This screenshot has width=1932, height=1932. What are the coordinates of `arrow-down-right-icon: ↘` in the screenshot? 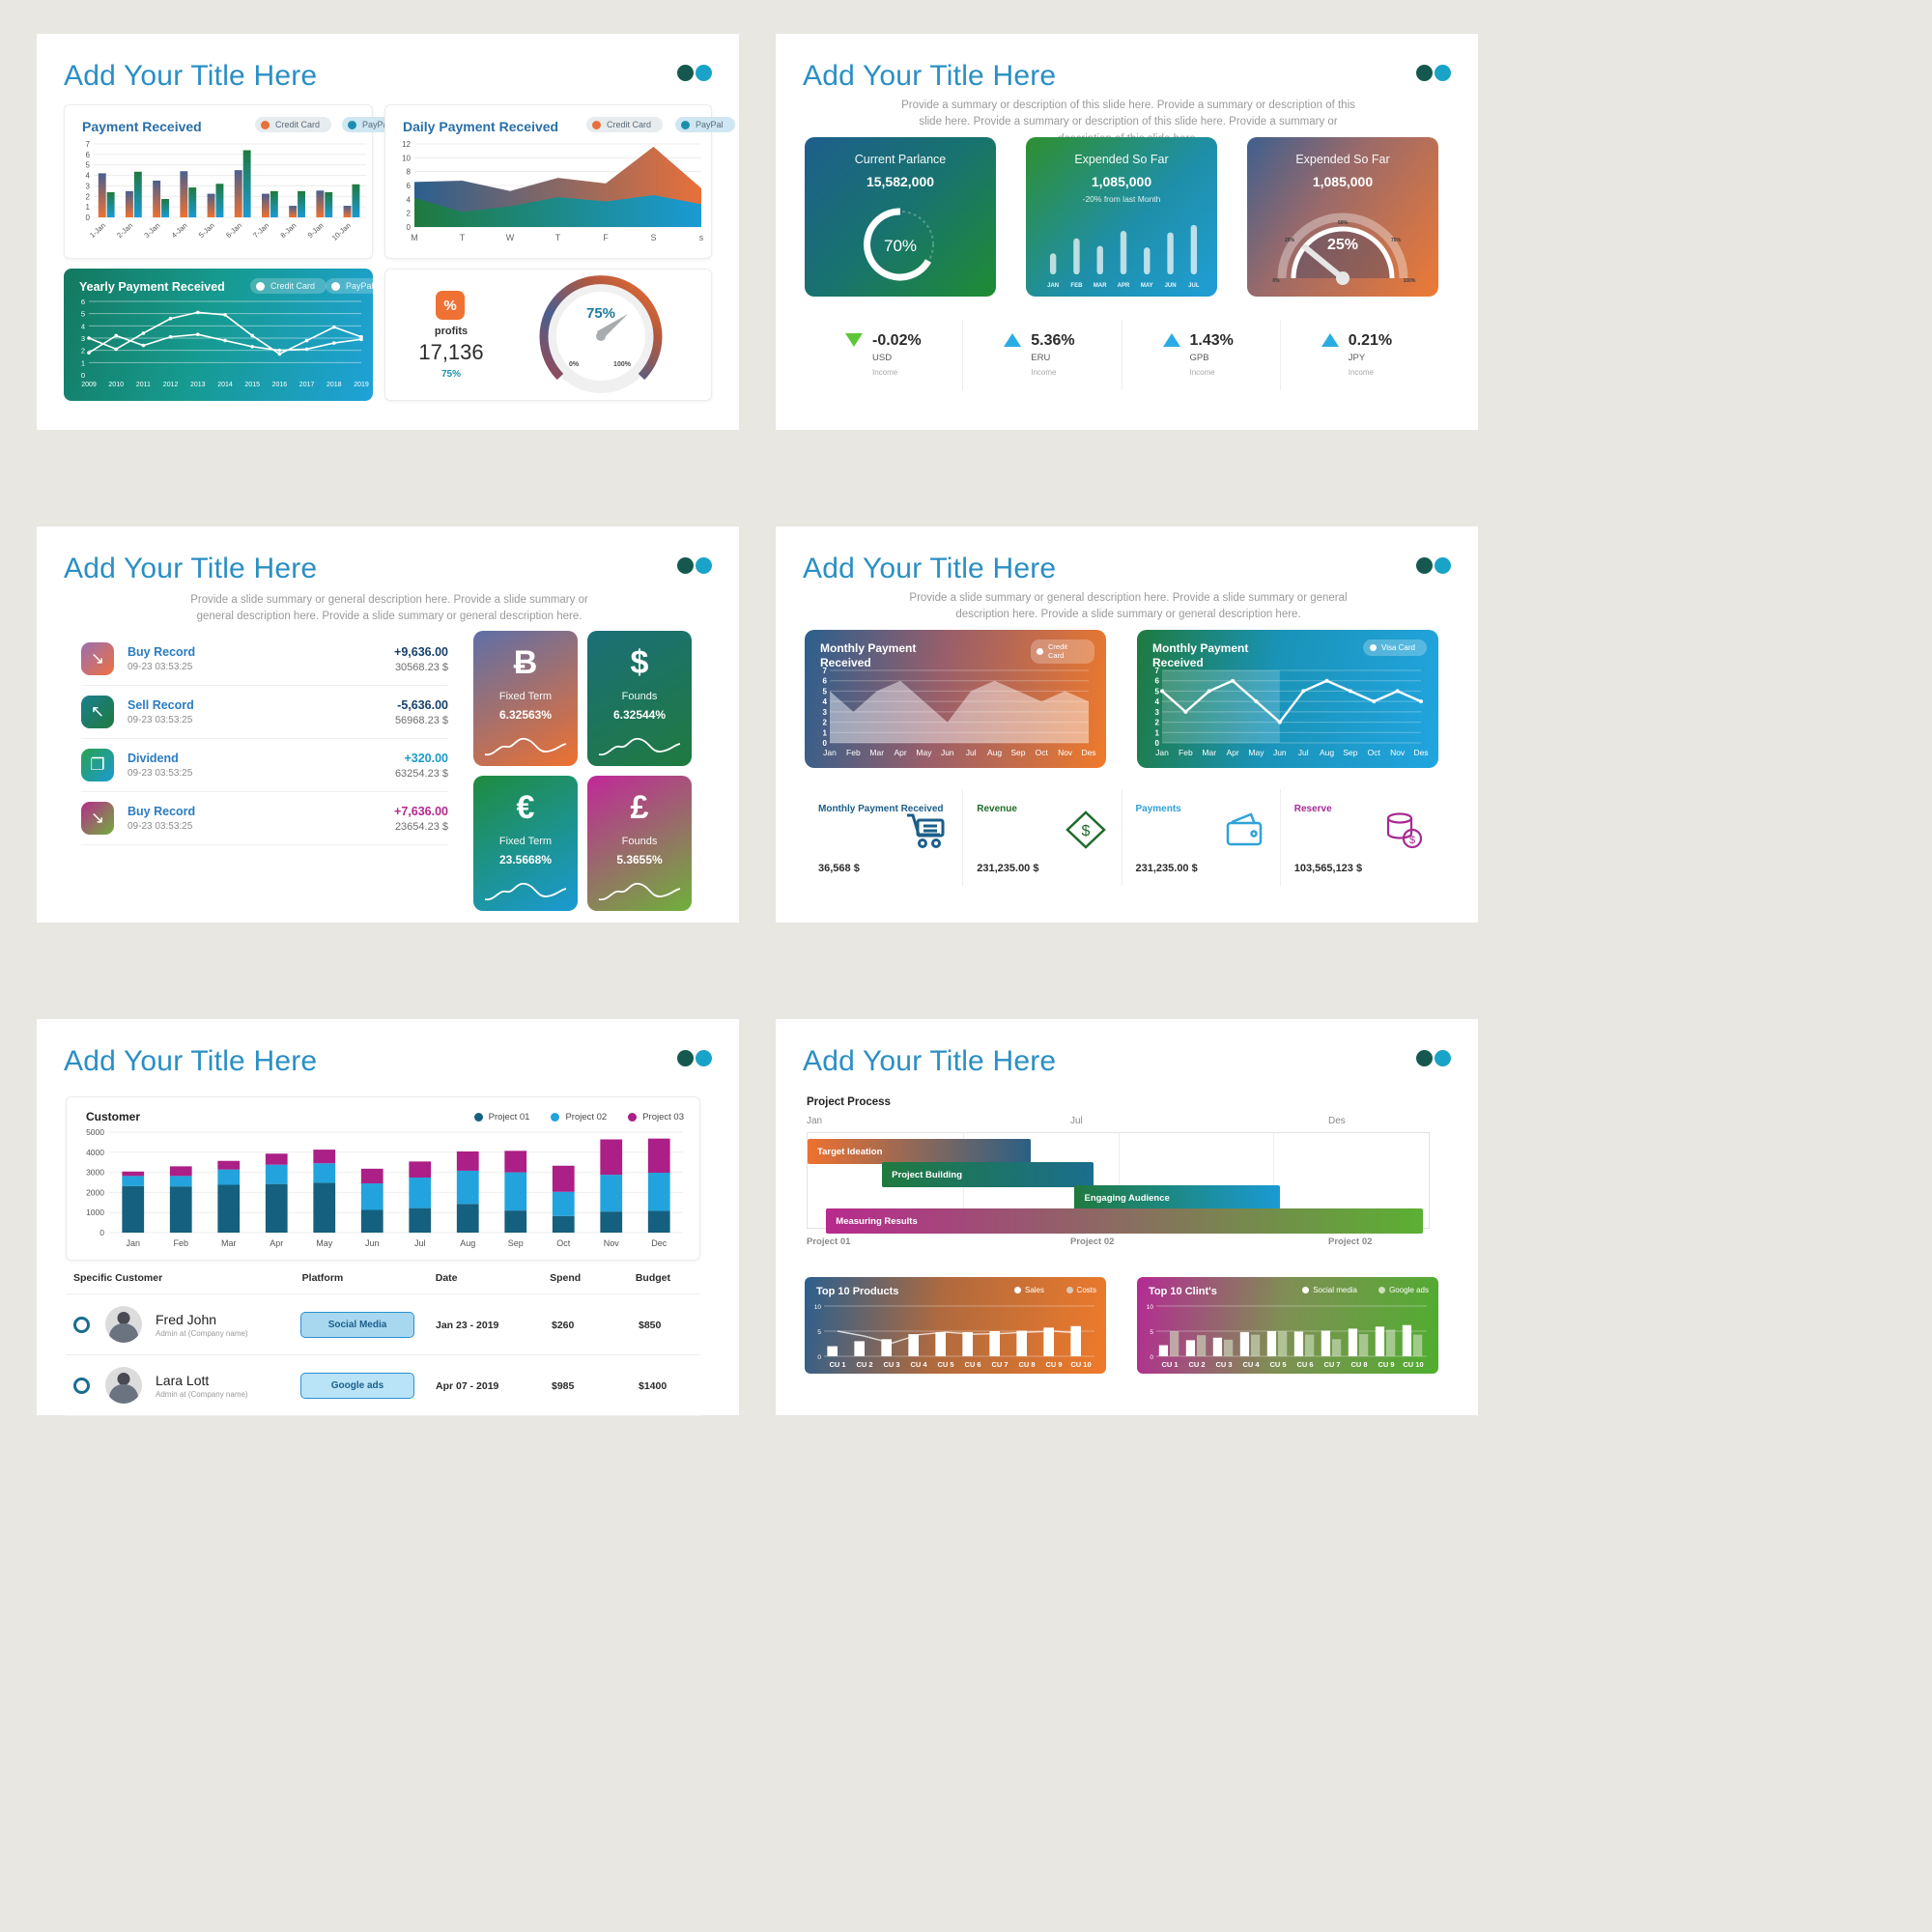 It's located at (97, 818).